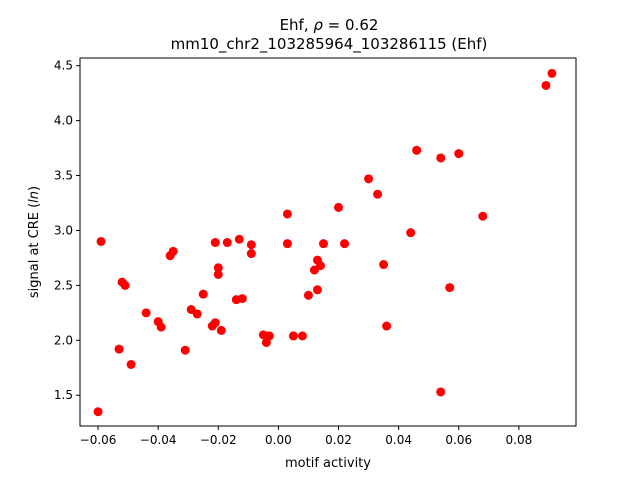  What do you see at coordinates (398, 440) in the screenshot?
I see `x-tick-label: 0.04` at bounding box center [398, 440].